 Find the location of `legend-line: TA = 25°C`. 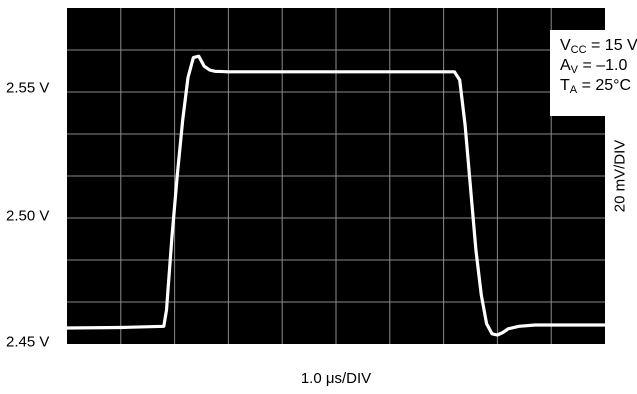

legend-line: TA = 25°C is located at coordinates (598, 86).